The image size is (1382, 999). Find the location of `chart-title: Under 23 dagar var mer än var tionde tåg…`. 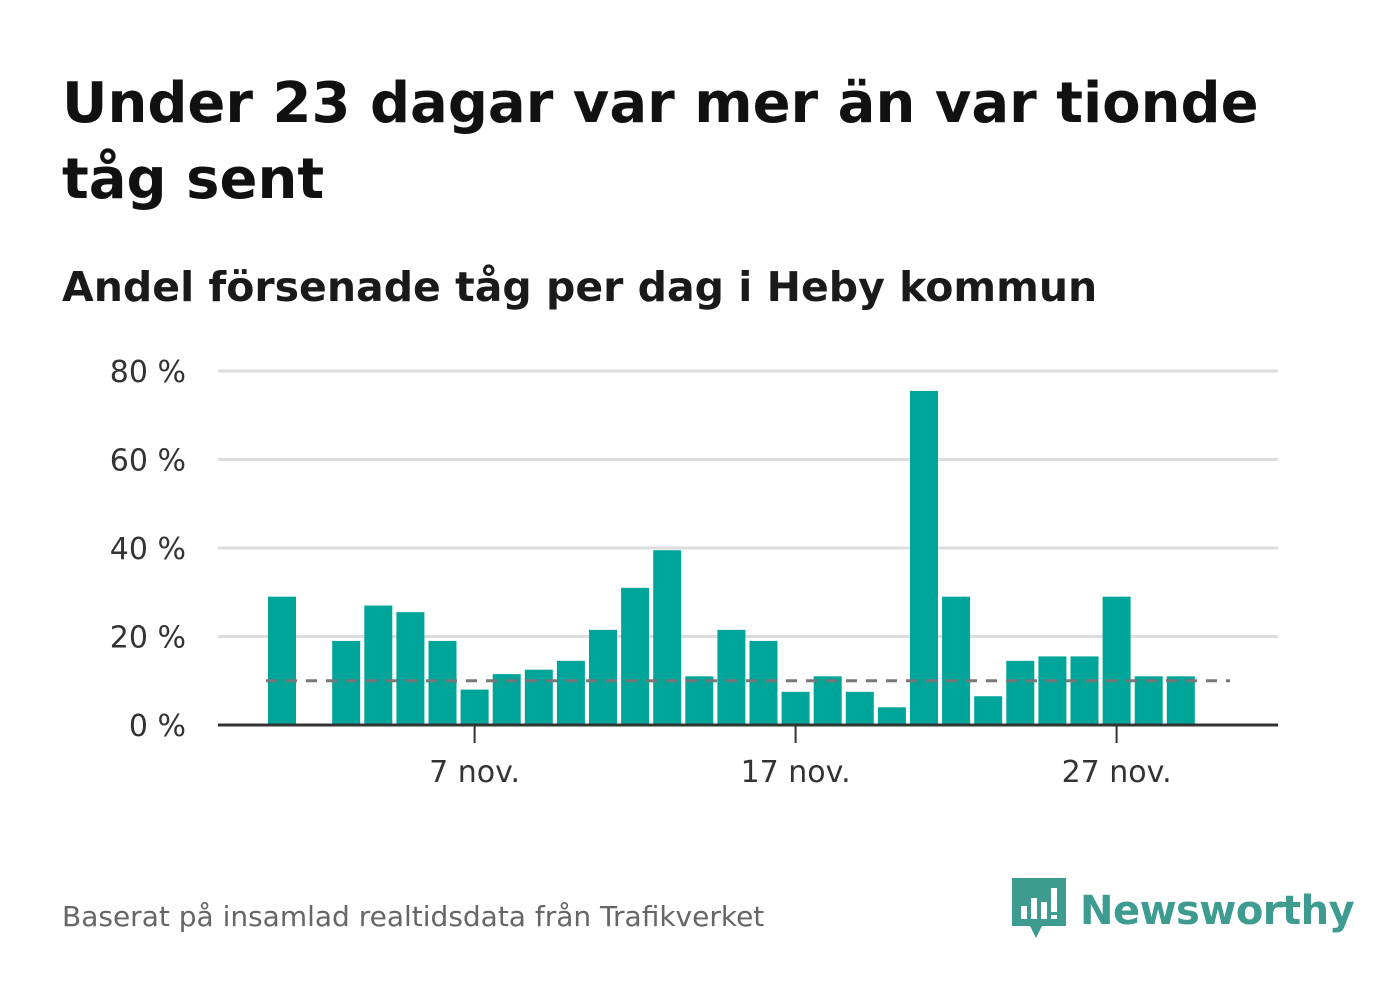

chart-title: Under 23 dagar var mer än var tionde tåg… is located at coordinates (660, 141).